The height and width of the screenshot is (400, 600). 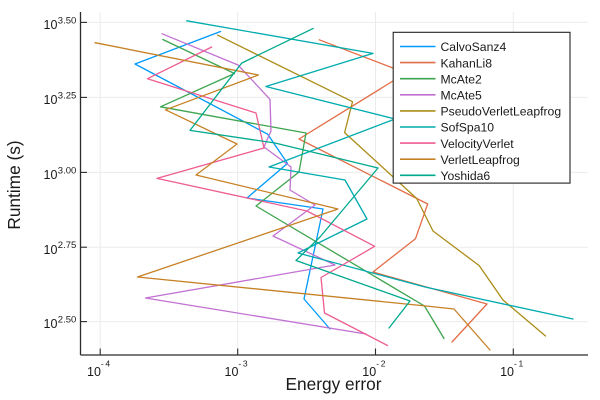 I want to click on svg-text: PseudoVerletLeapfrog, so click(x=501, y=112).